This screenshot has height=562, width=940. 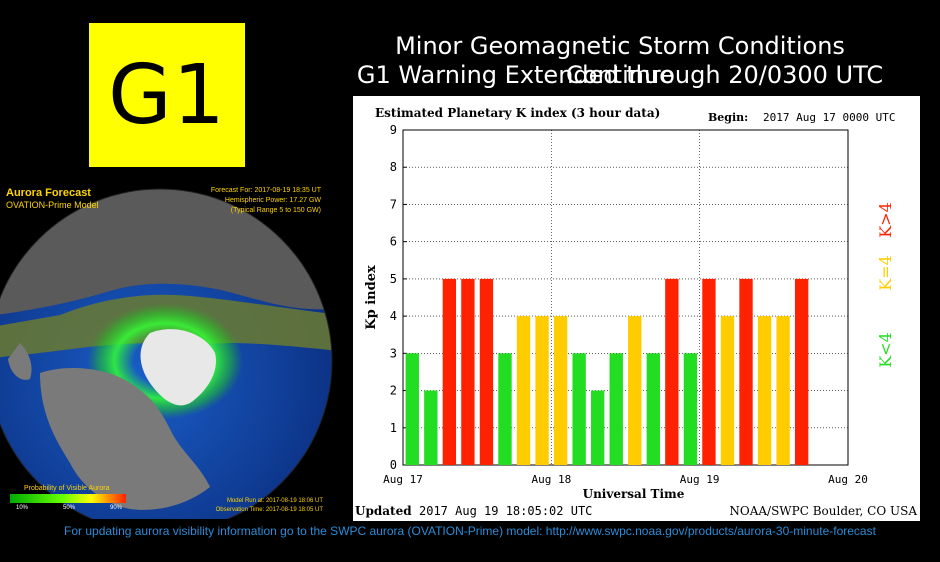 I want to click on x-tick-label: Aug 17, so click(x=403, y=479).